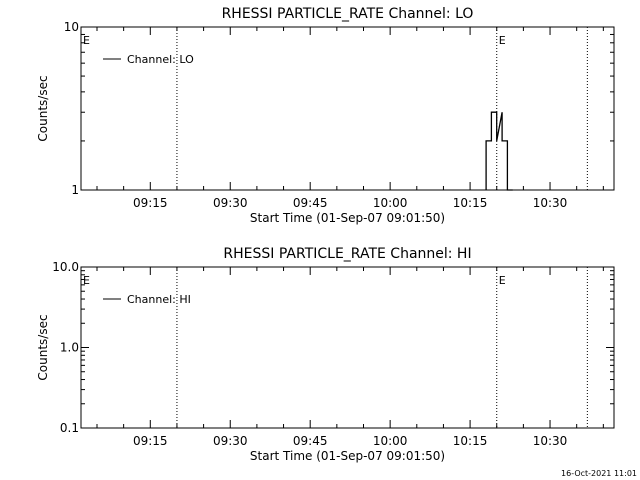  What do you see at coordinates (69, 348) in the screenshot?
I see `y-tick-label: 1.0` at bounding box center [69, 348].